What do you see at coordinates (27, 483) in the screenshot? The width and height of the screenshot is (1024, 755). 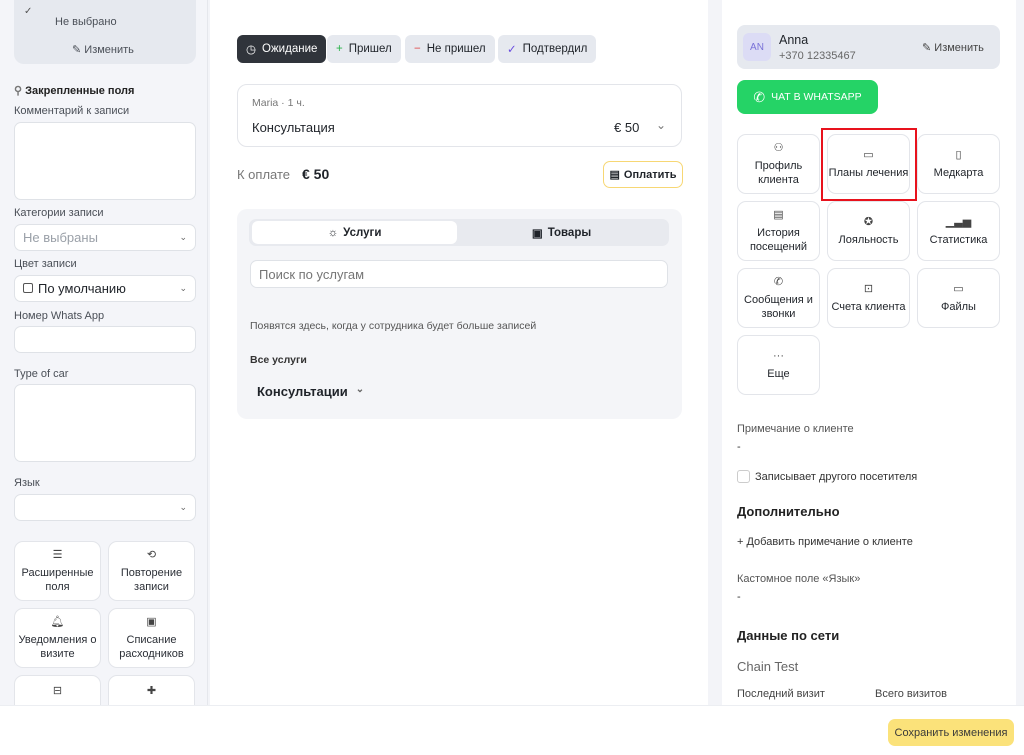 I see `lang-label: Язык` at bounding box center [27, 483].